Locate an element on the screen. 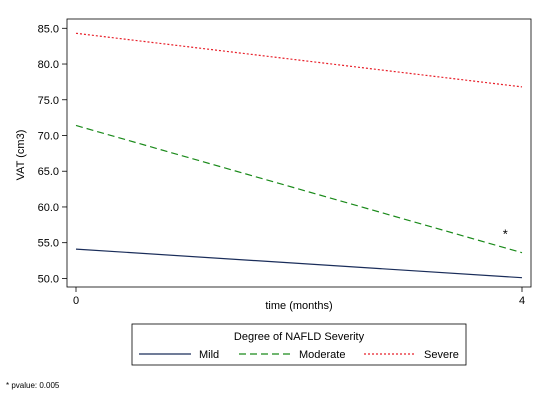  legend-items: Mild Moderate Severe is located at coordinates (299, 355).